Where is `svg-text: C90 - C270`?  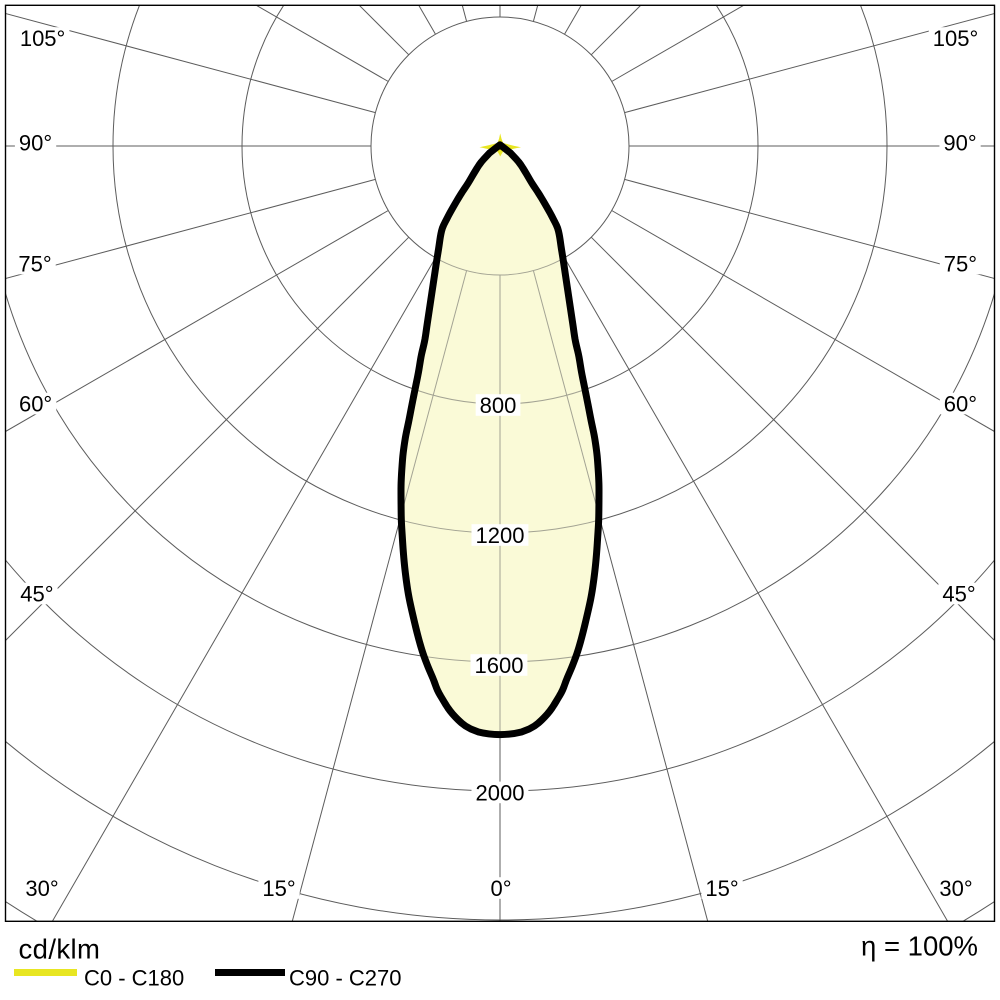
svg-text: C90 - C270 is located at coordinates (345, 978).